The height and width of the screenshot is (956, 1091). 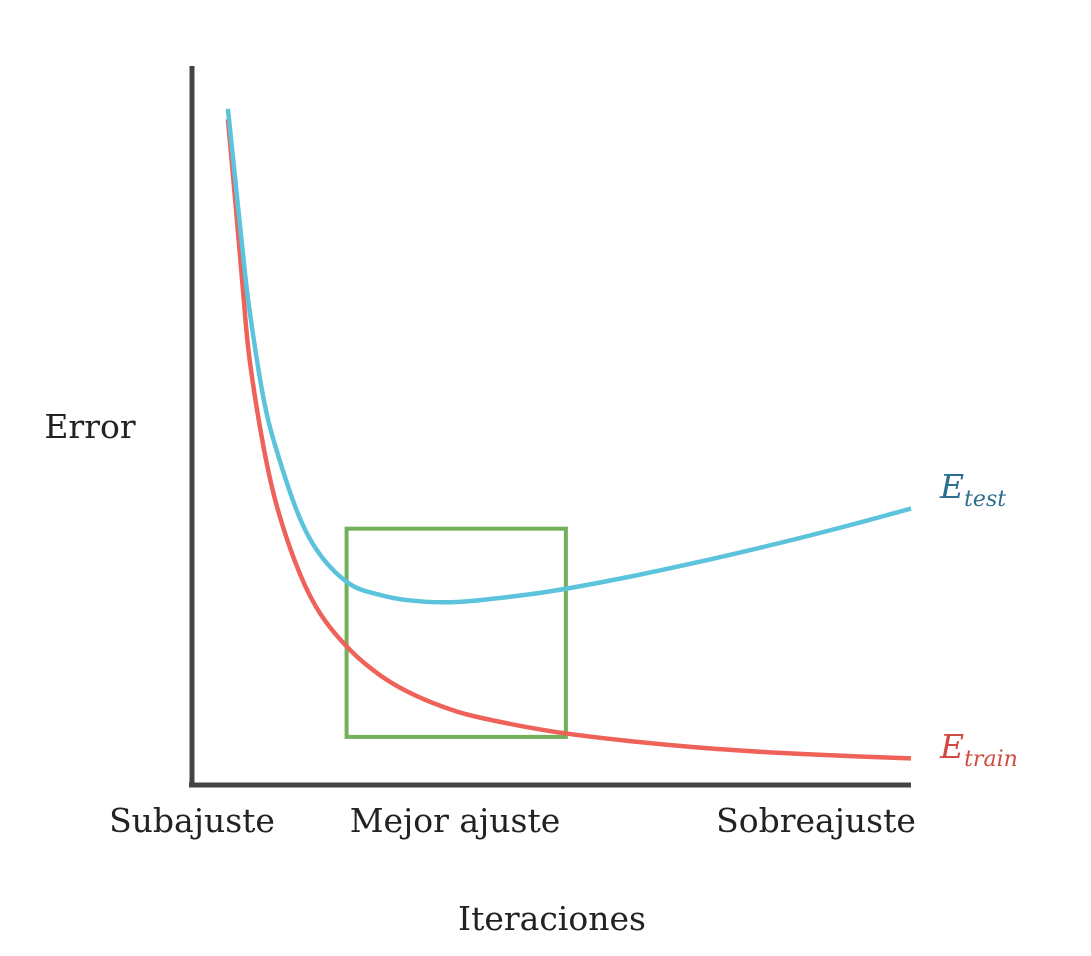 I want to click on x-tick-label-mejor-ajuste: Mejor ajuste, so click(x=455, y=820).